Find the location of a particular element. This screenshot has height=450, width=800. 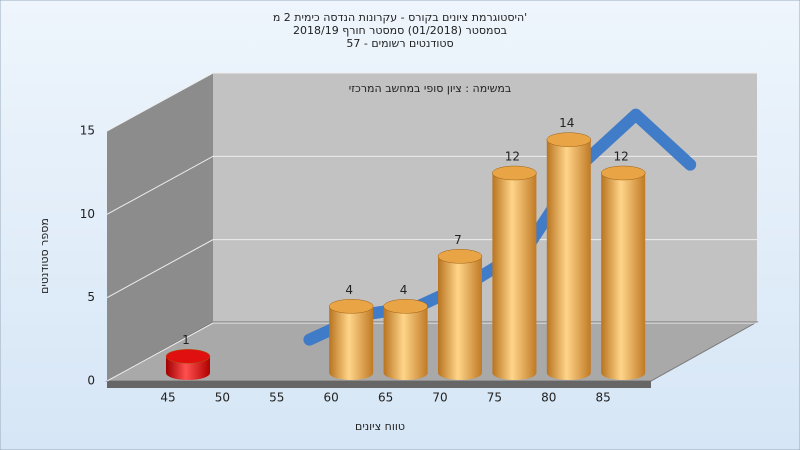

y-tick-label: 15 is located at coordinates (87, 131).